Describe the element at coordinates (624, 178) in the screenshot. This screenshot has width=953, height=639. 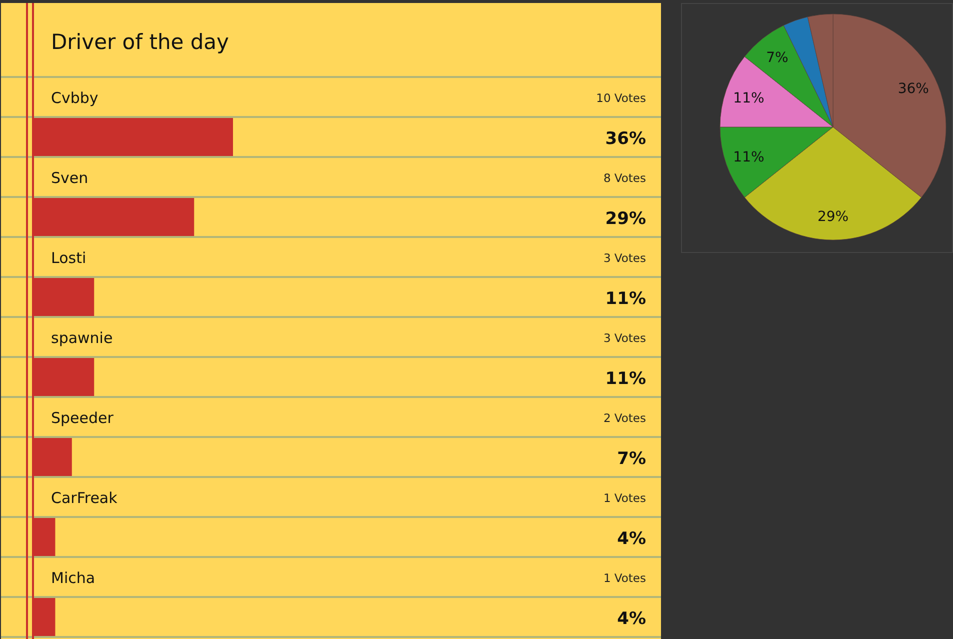
I see `text: 8 Votes` at that location.